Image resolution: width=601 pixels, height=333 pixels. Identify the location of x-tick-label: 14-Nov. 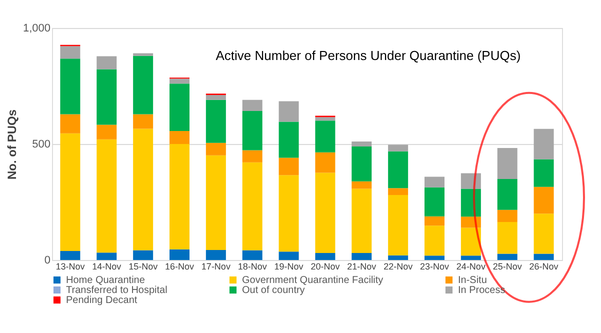
(107, 267).